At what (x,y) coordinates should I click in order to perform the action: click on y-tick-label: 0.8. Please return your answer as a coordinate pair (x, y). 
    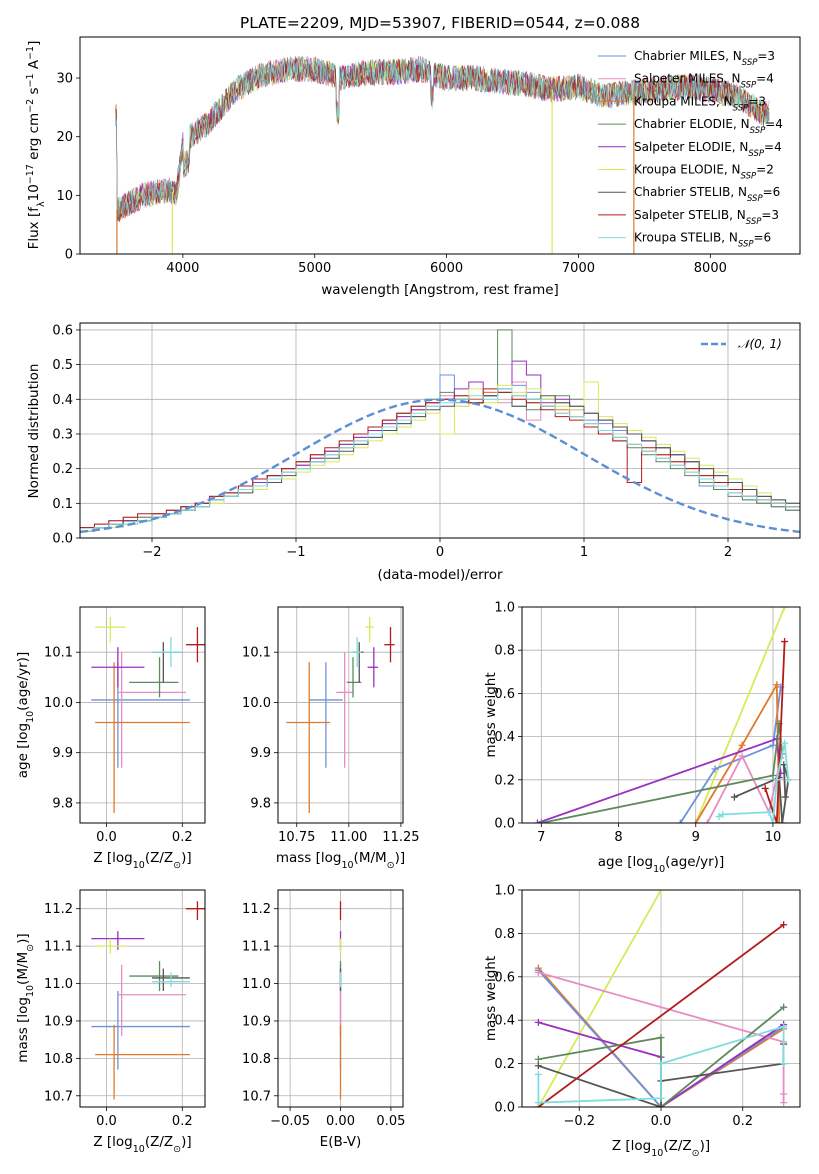
    Looking at the image, I should click on (504, 934).